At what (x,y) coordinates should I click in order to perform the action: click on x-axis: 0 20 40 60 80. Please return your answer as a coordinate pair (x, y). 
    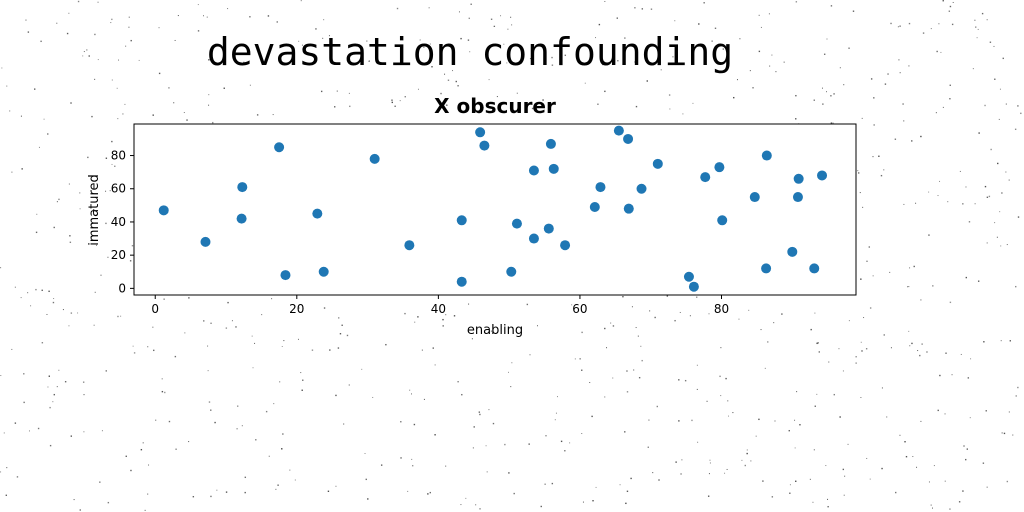
    Looking at the image, I should click on (440, 305).